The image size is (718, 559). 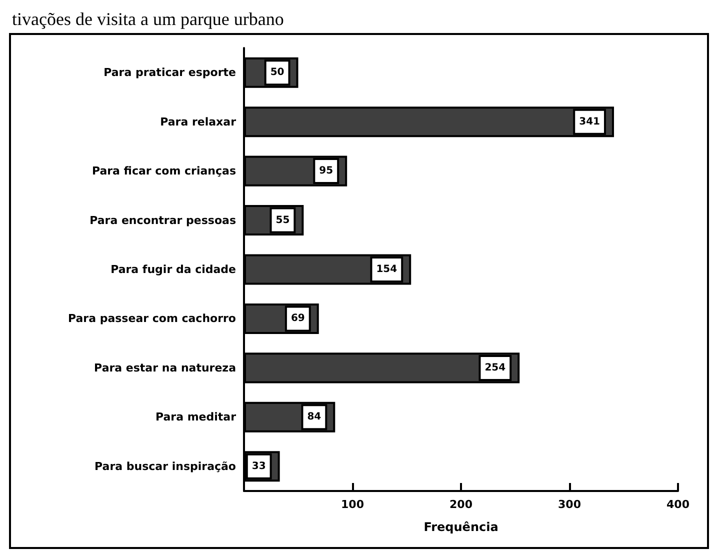 I want to click on data-label: 69, so click(x=297, y=318).